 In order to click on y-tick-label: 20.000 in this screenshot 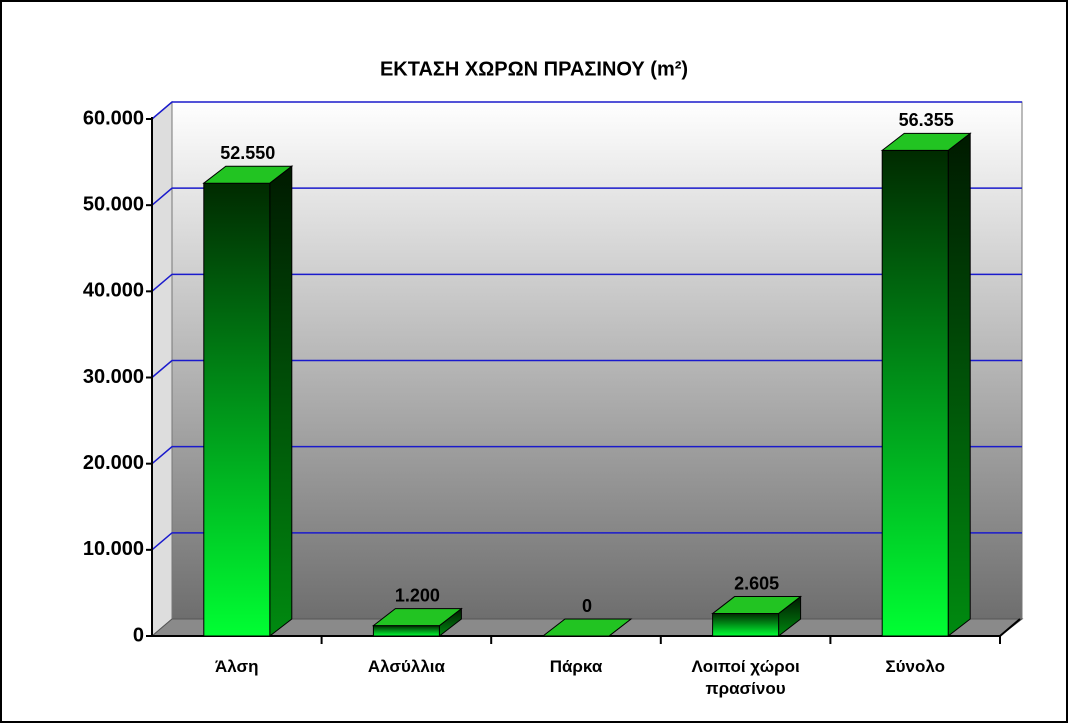, I will do `click(113, 463)`.